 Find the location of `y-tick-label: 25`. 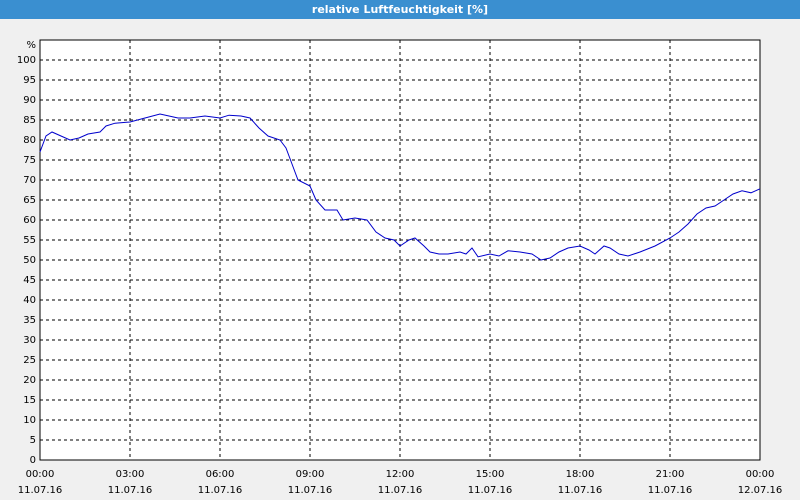

y-tick-label: 25 is located at coordinates (29, 360).